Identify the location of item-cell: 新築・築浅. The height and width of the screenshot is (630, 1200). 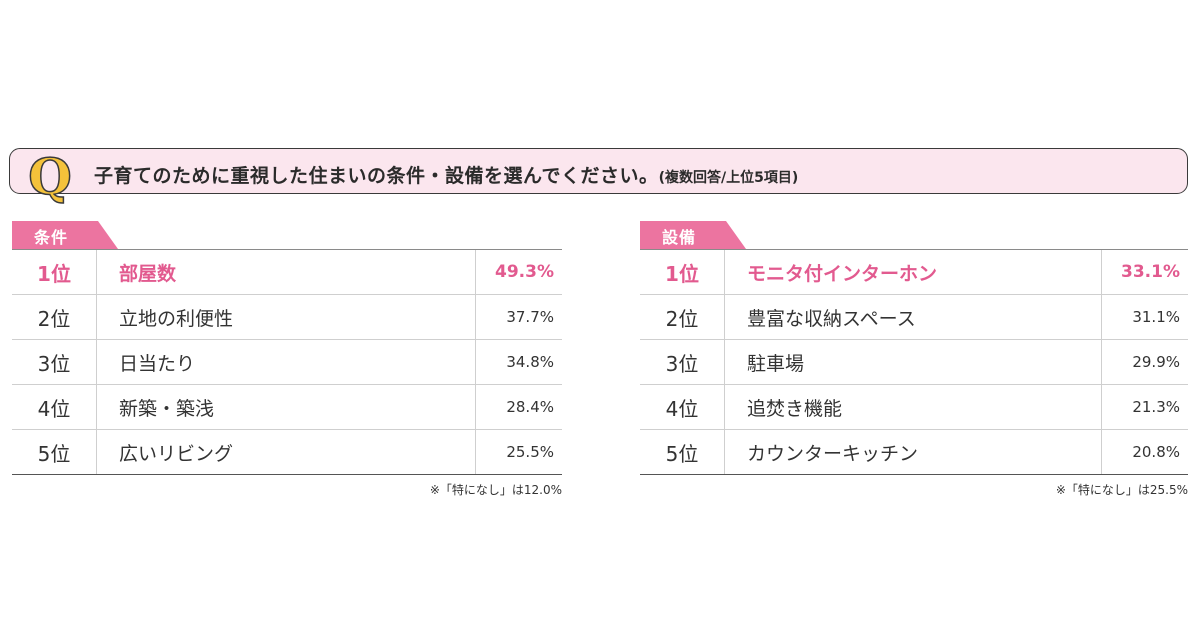
(286, 407).